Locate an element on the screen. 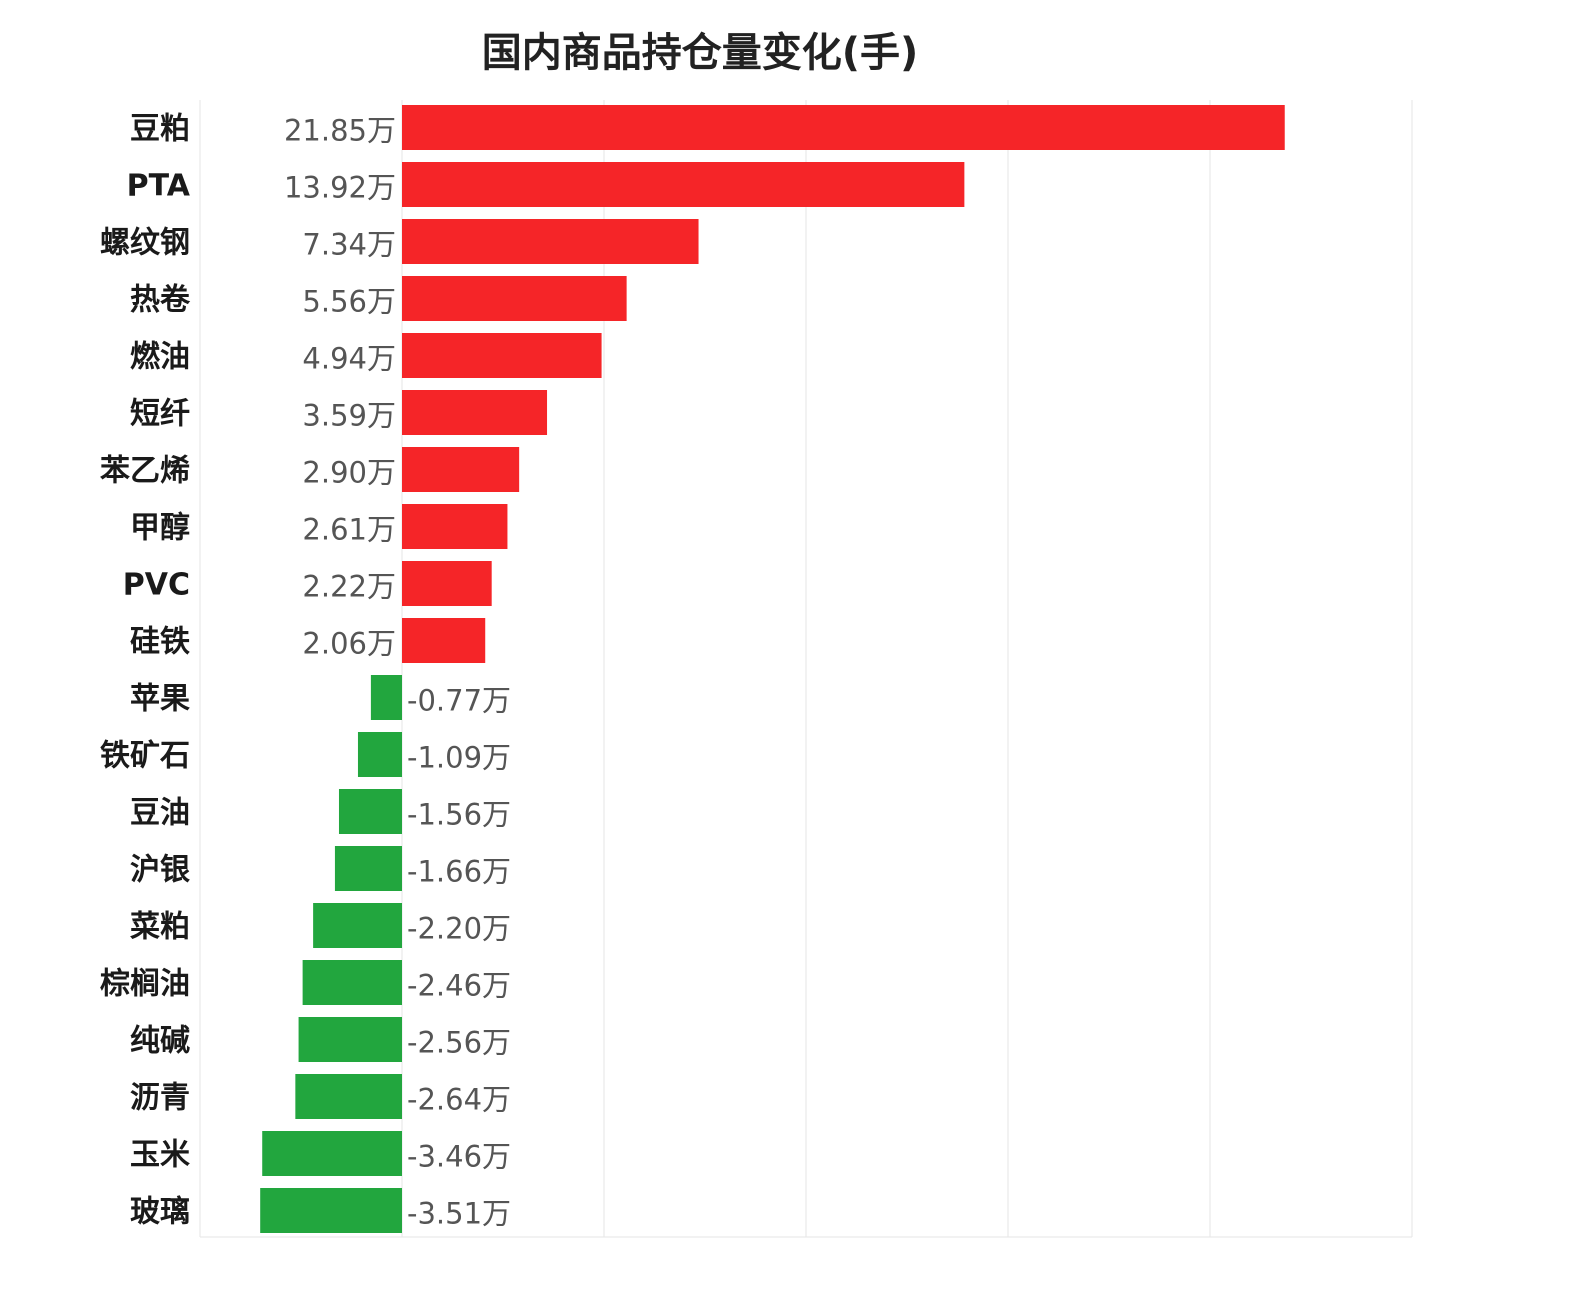 This screenshot has width=1572, height=1300. value-label: -1.66万 is located at coordinates (459, 872).